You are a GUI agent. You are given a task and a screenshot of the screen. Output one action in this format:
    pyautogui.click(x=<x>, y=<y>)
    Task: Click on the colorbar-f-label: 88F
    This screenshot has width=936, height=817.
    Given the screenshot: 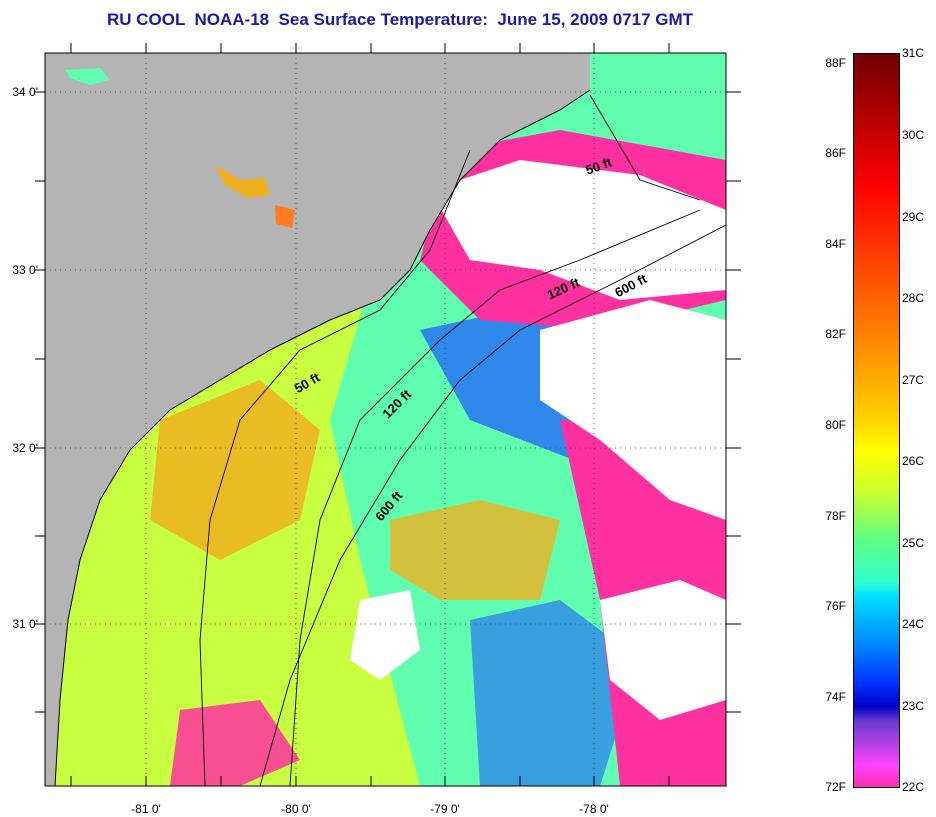 What is the action you would take?
    pyautogui.click(x=835, y=63)
    